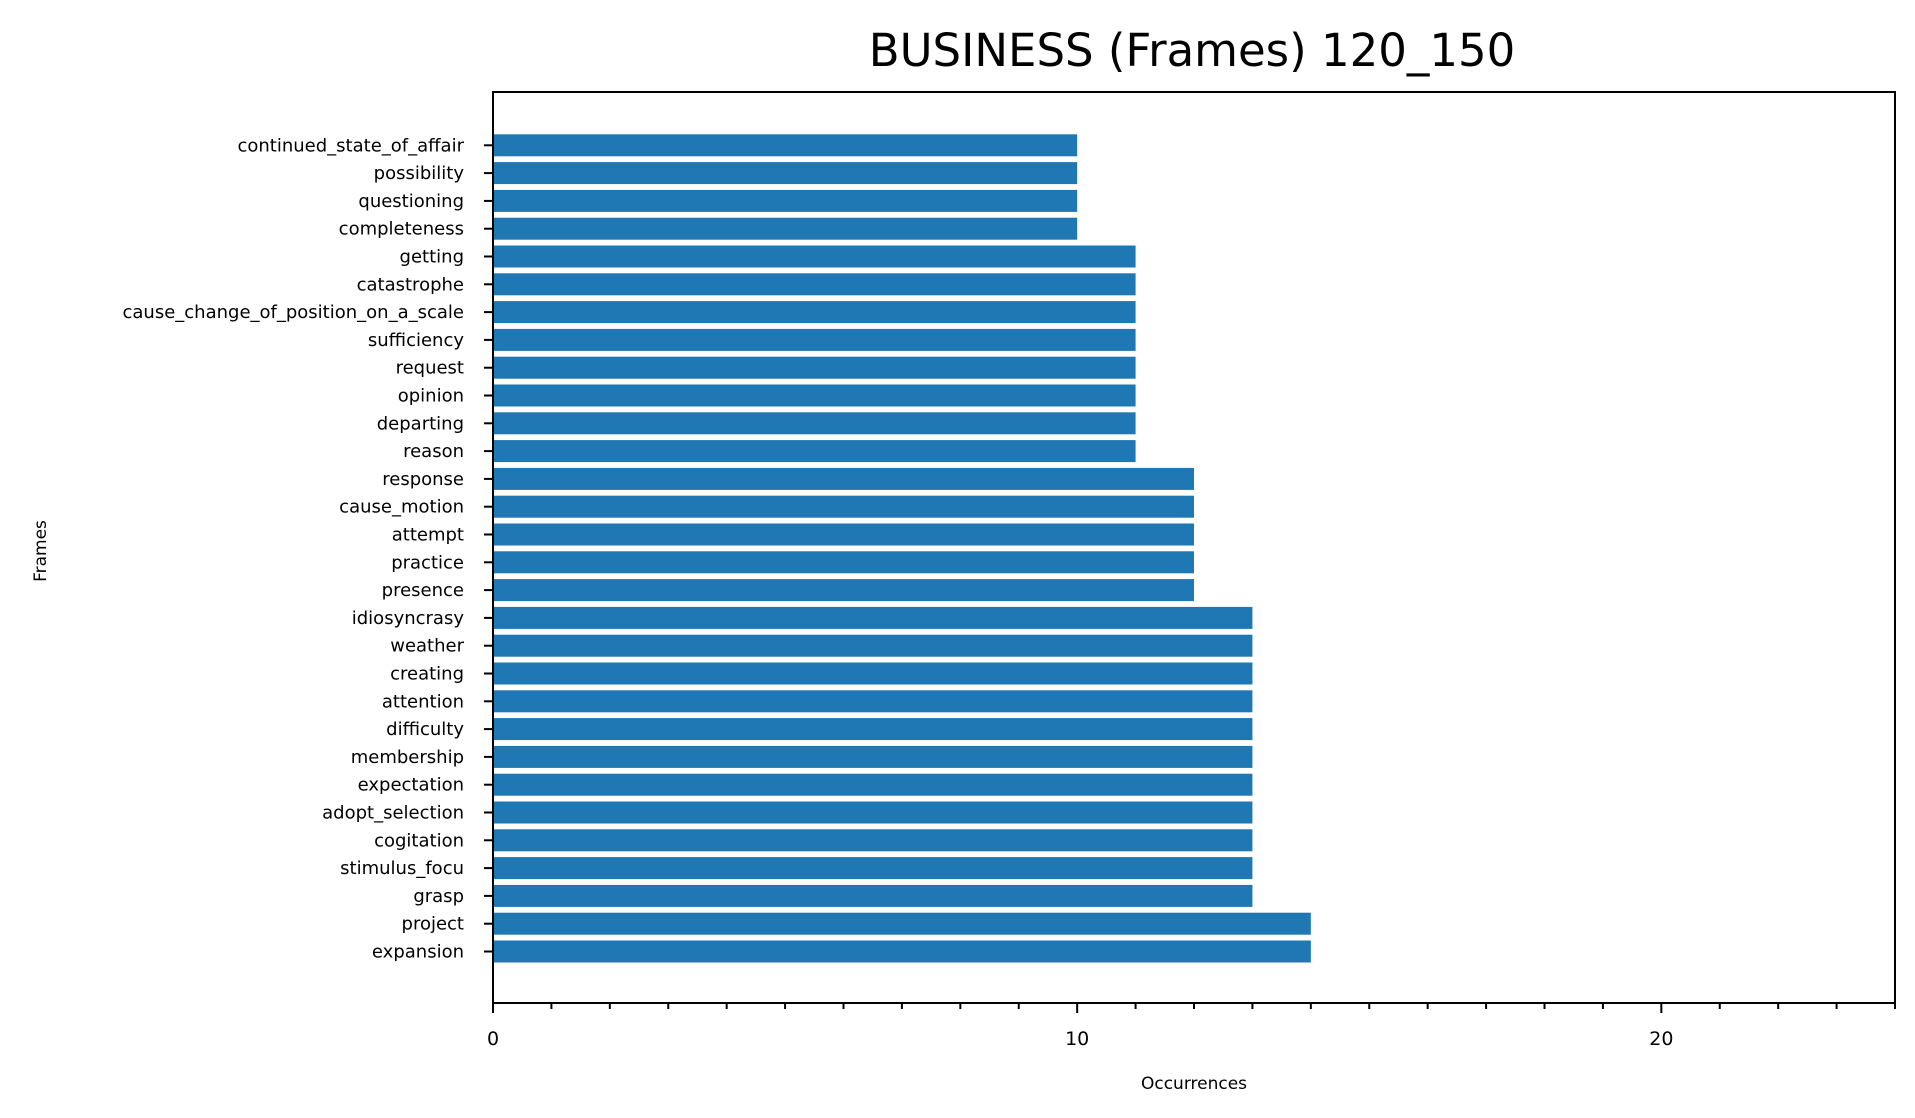 This screenshot has width=1915, height=1118. Describe the element at coordinates (423, 479) in the screenshot. I see `y-tick-label: response` at that location.